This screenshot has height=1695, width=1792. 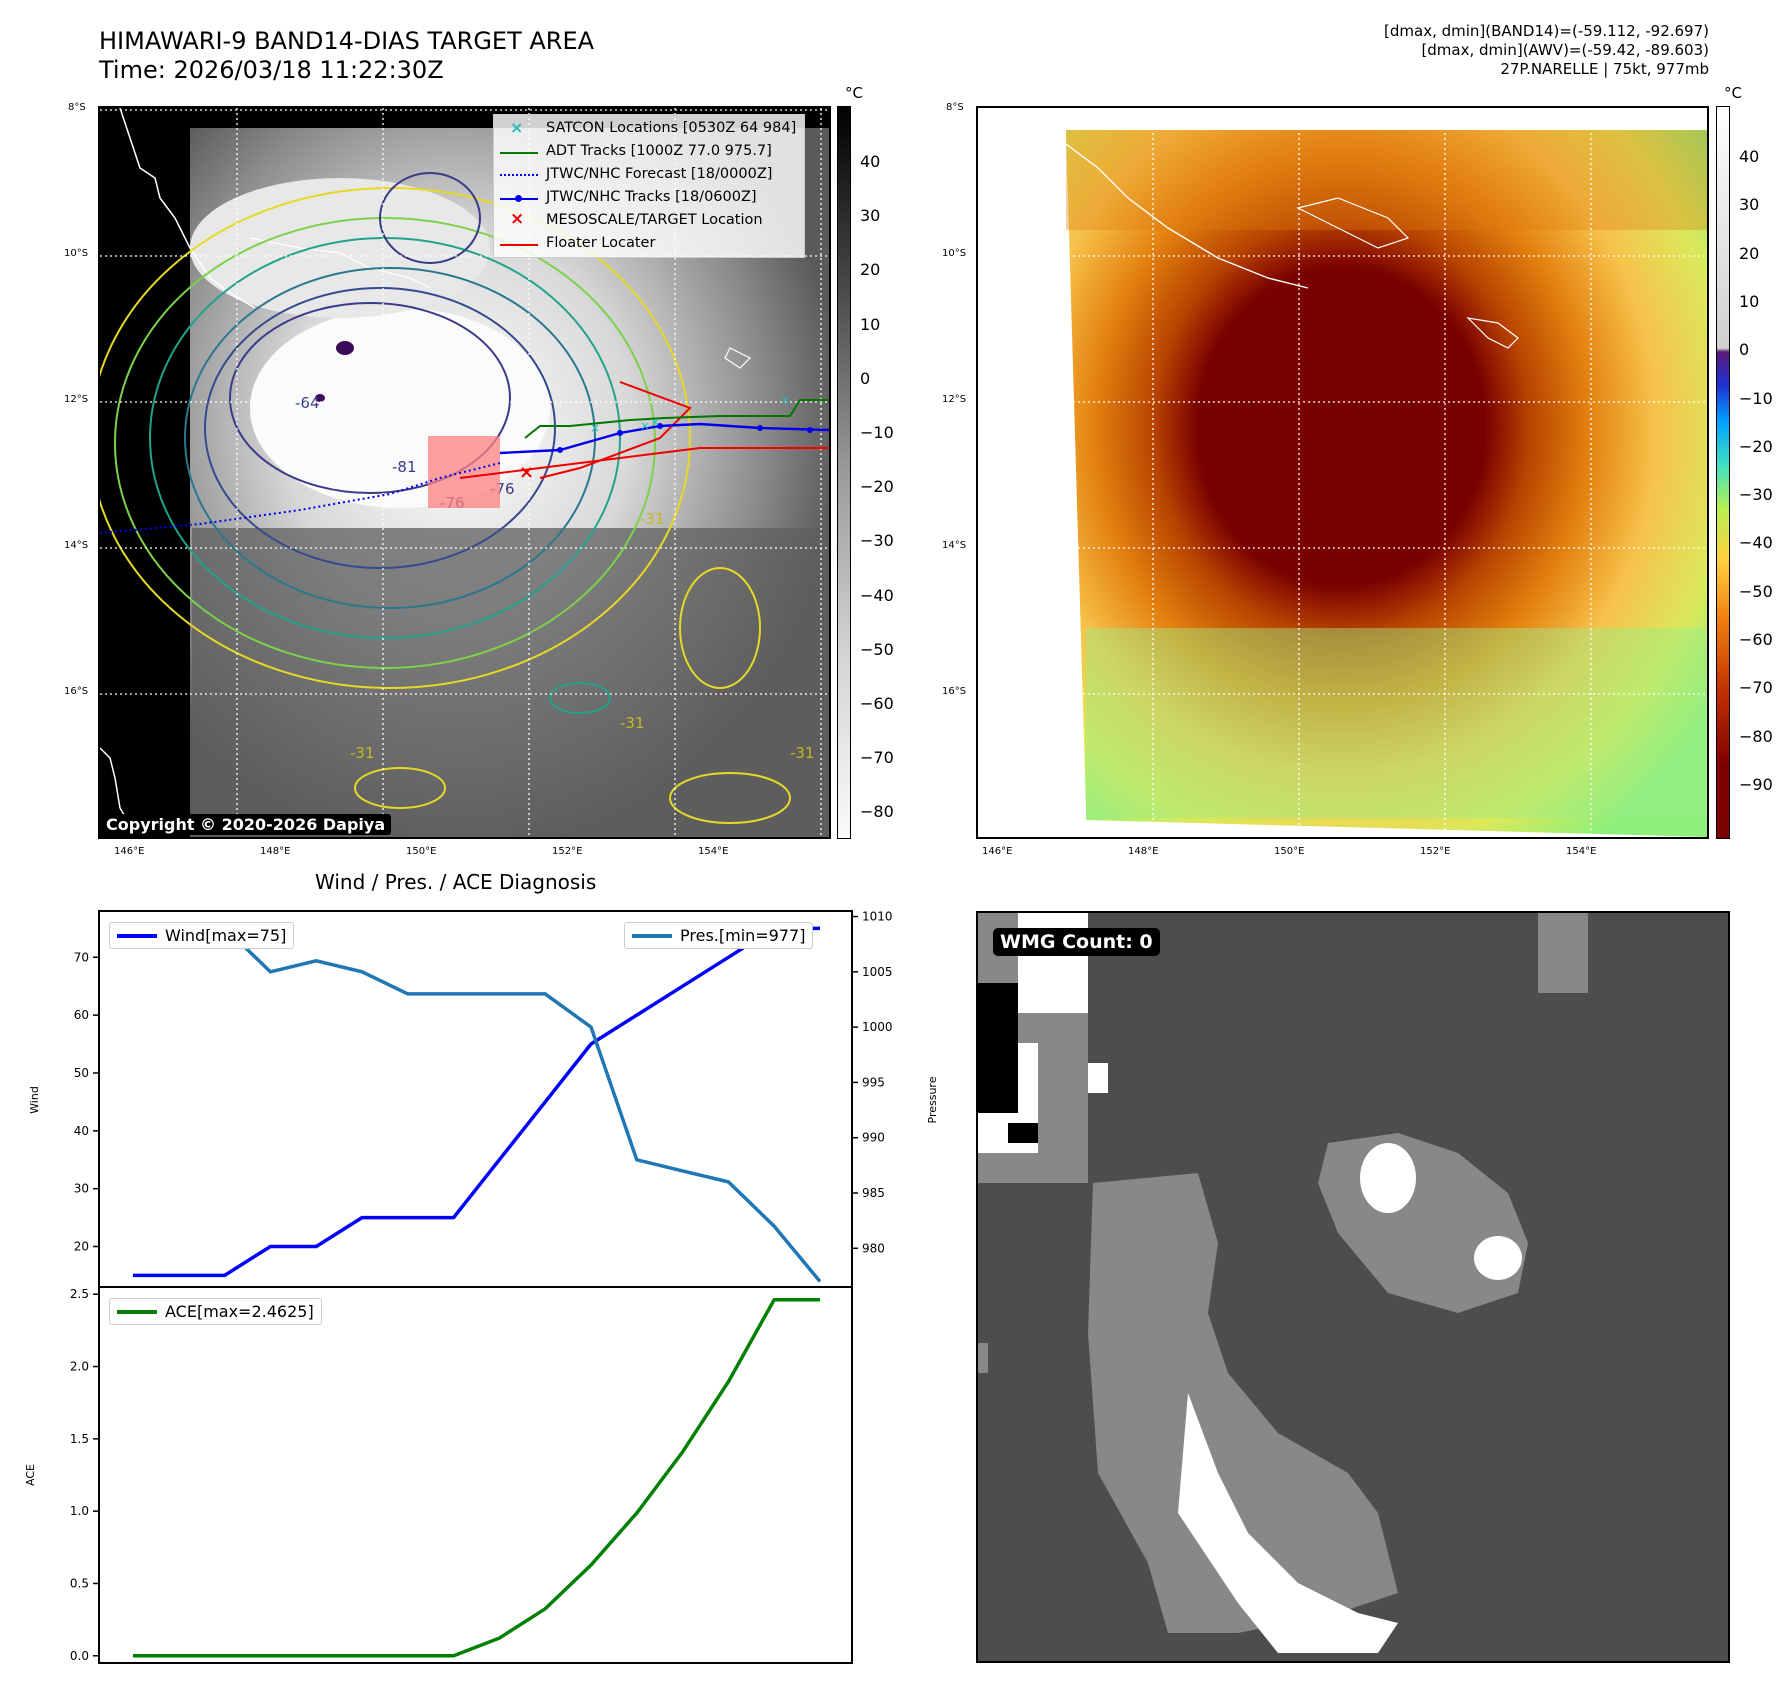 I want to click on ace-axis-label: ACE, so click(x=30, y=1475).